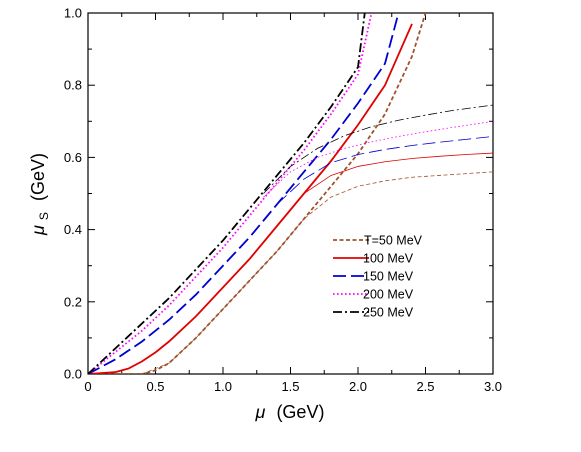  I want to click on x-tick-label: 0, so click(87, 386).